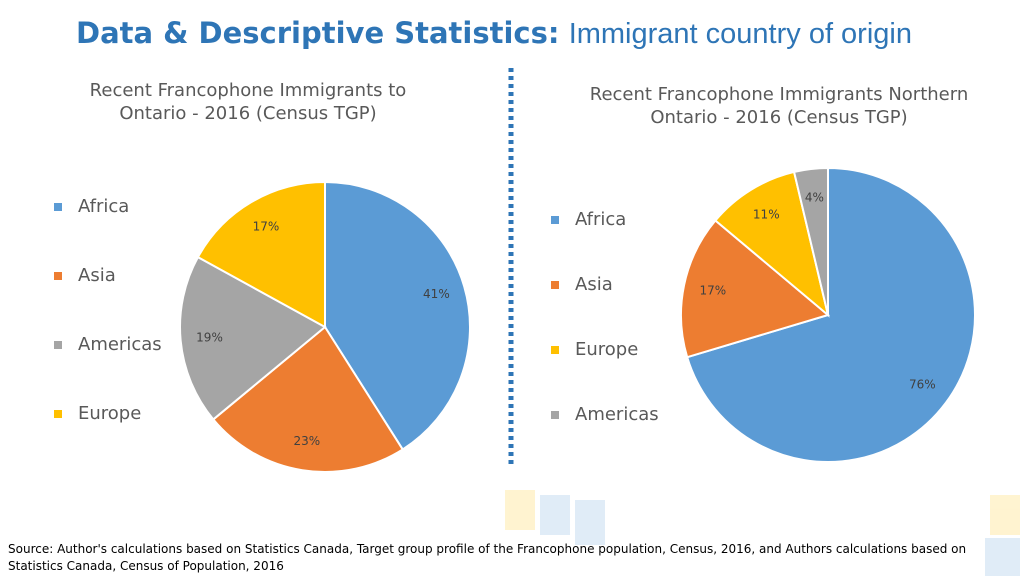  I want to click on title-bold: Data & Descriptive Statistics:, so click(318, 33).